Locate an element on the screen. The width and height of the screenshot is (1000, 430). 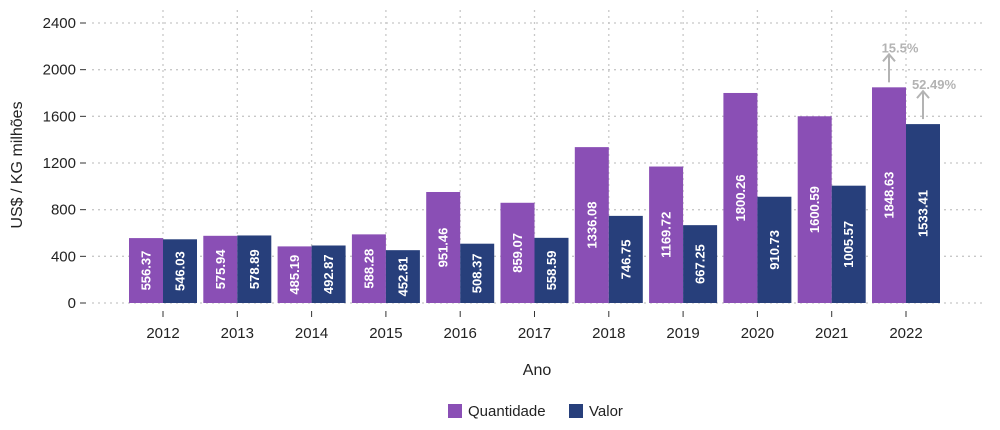
bar-value-label: 667.25 is located at coordinates (700, 264).